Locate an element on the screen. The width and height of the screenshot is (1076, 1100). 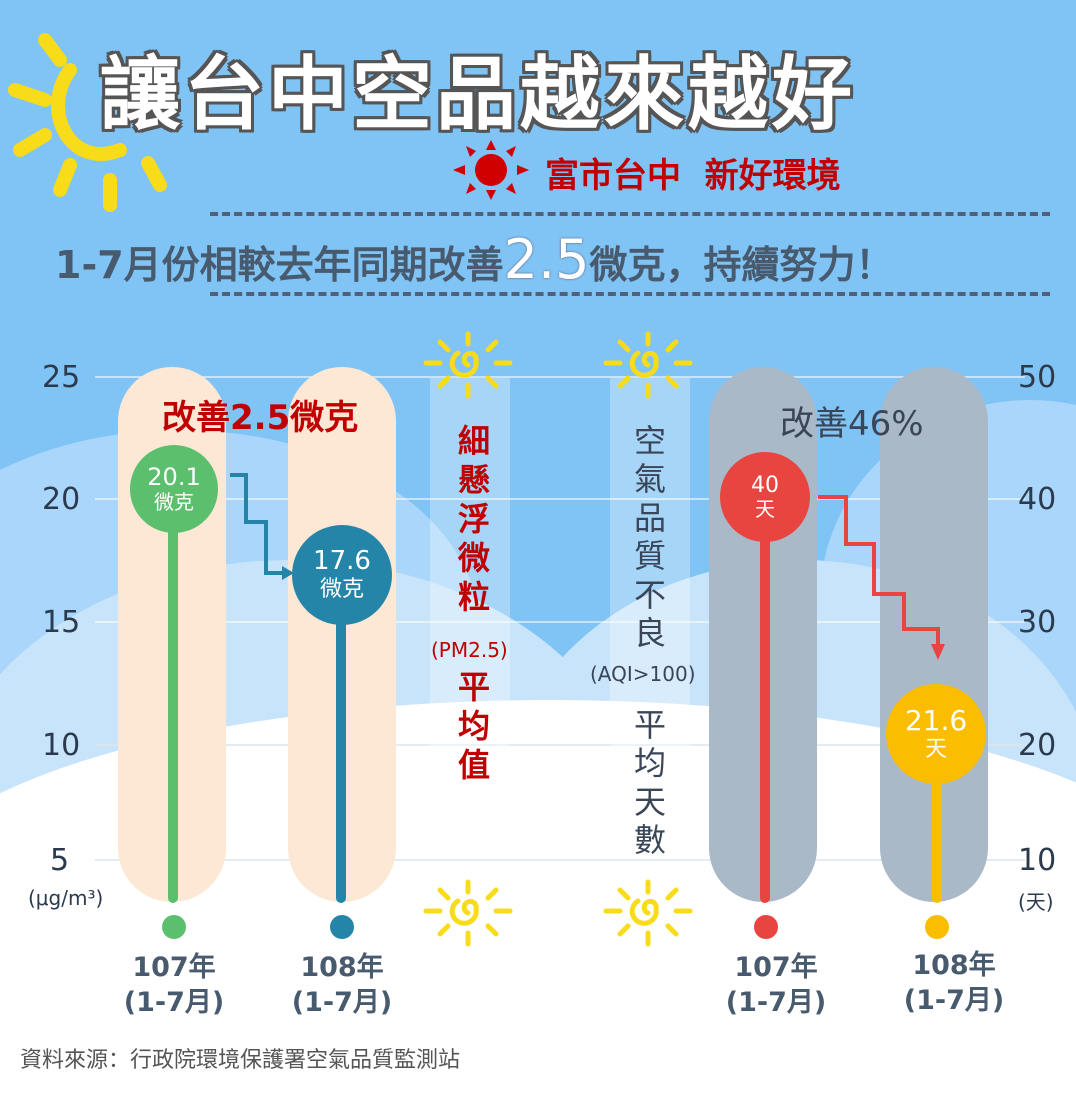
left-axis-tick: 20 is located at coordinates (61, 499).